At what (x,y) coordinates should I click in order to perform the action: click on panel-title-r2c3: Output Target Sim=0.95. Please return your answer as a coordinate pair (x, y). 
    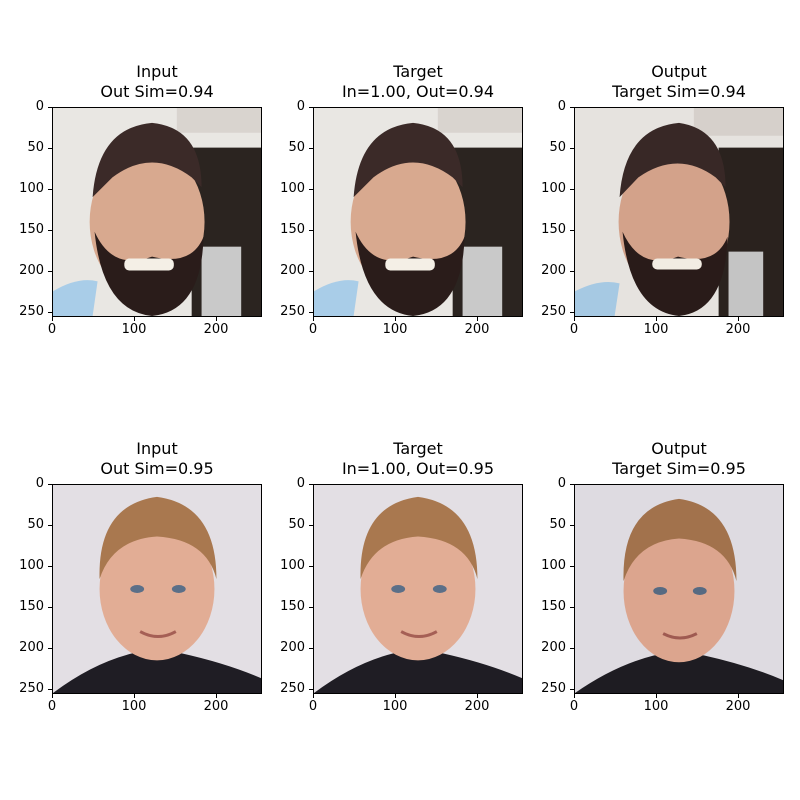
    Looking at the image, I should click on (674, 459).